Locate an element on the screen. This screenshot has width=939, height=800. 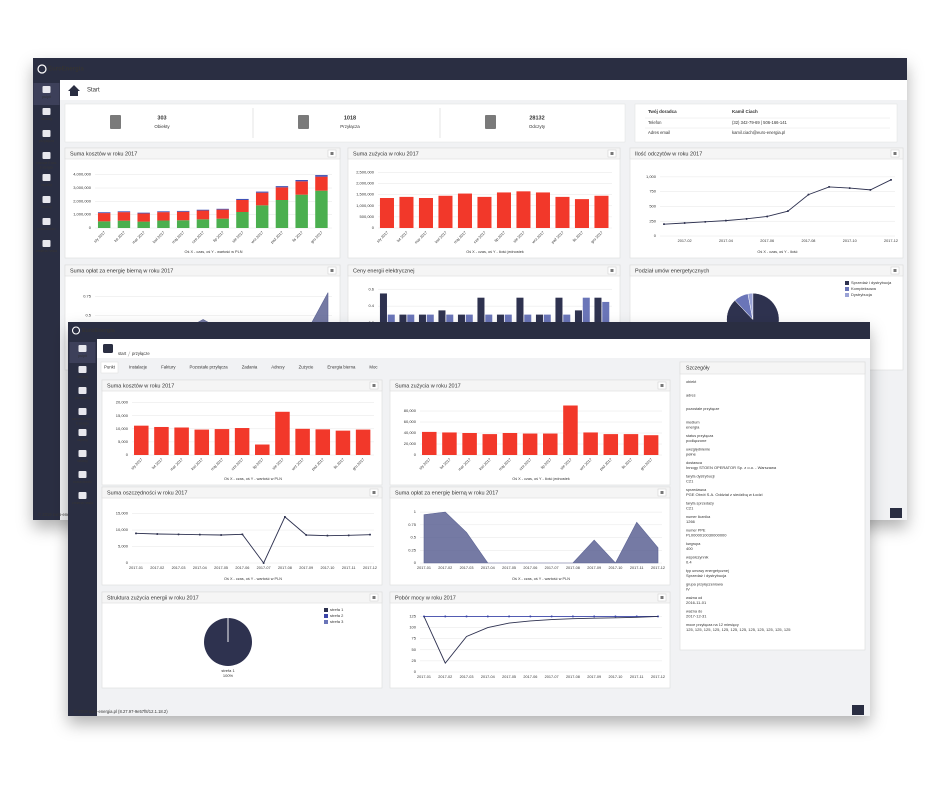
advisor-value: (32) 342-79-69 | 506-166-141 is located at coordinates (760, 122).